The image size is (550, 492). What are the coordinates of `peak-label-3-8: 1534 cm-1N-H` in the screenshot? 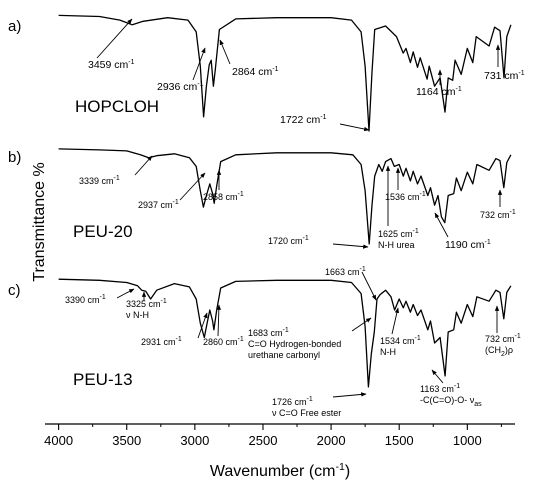 It's located at (400, 332).